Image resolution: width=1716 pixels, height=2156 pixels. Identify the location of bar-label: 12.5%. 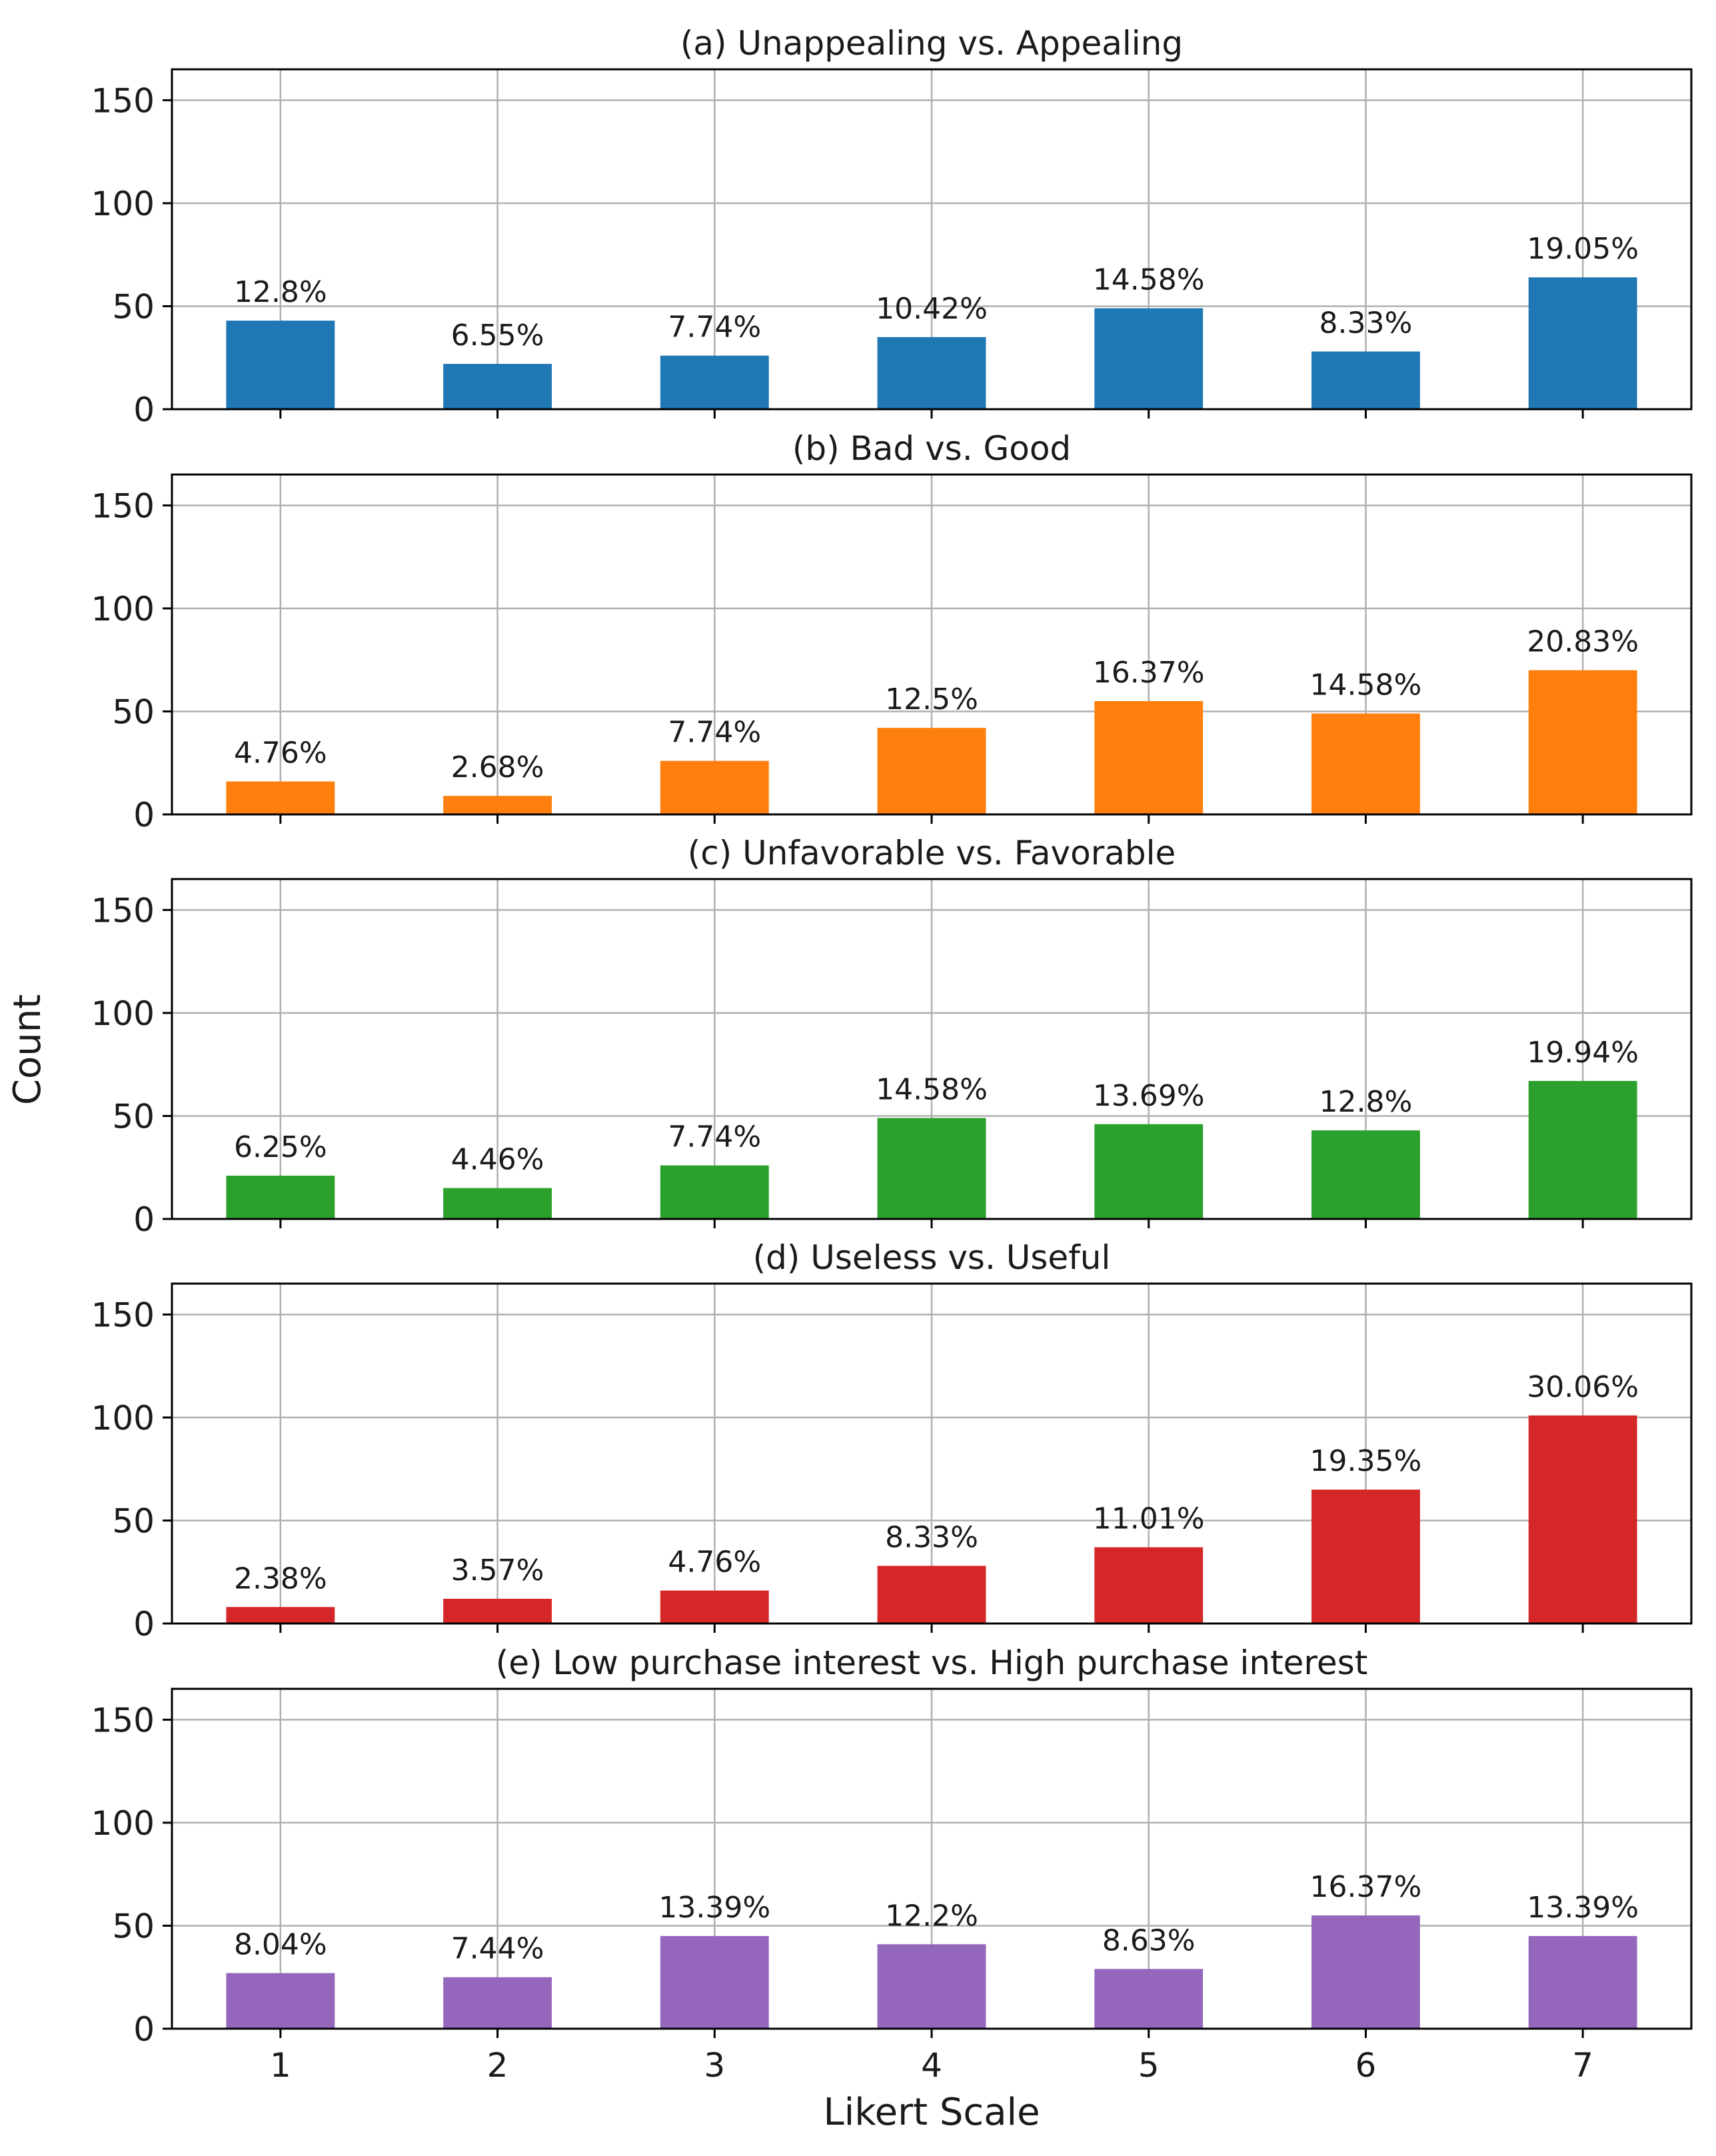
(931, 699).